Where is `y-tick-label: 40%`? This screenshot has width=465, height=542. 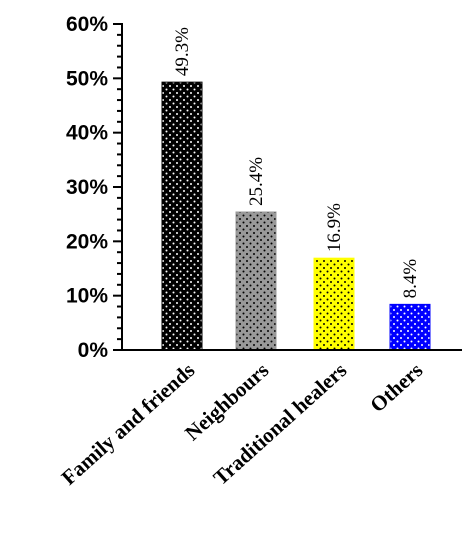
y-tick-label: 40% is located at coordinates (87, 133).